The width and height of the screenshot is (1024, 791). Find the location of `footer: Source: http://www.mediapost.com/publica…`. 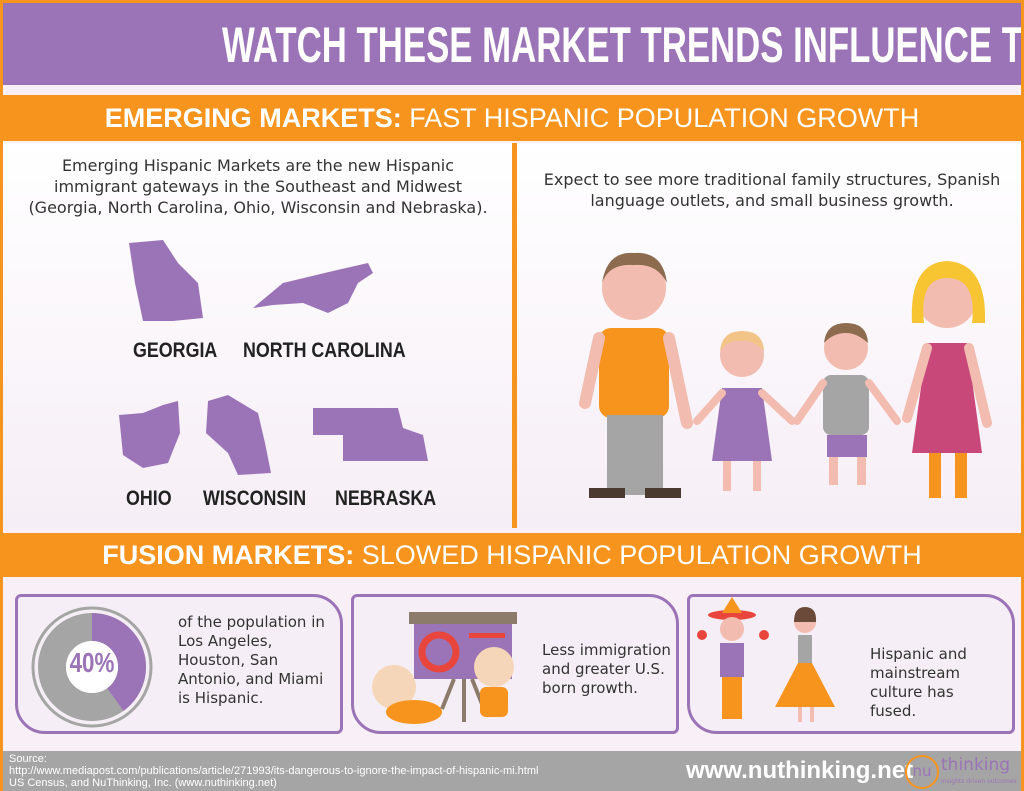

footer: Source: http://www.mediapost.com/publica… is located at coordinates (512, 771).